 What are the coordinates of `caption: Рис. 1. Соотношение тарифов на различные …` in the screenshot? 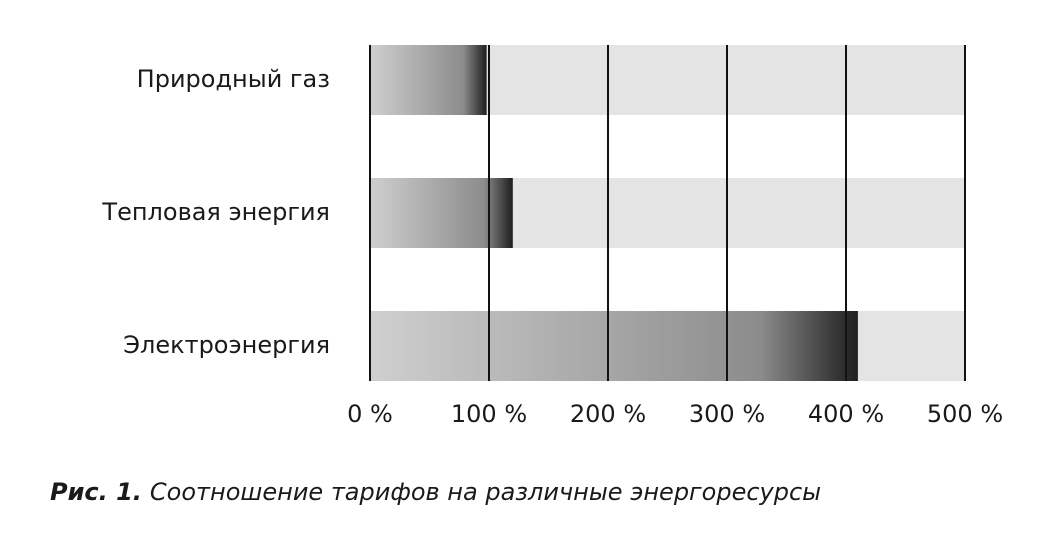 It's located at (435, 492).